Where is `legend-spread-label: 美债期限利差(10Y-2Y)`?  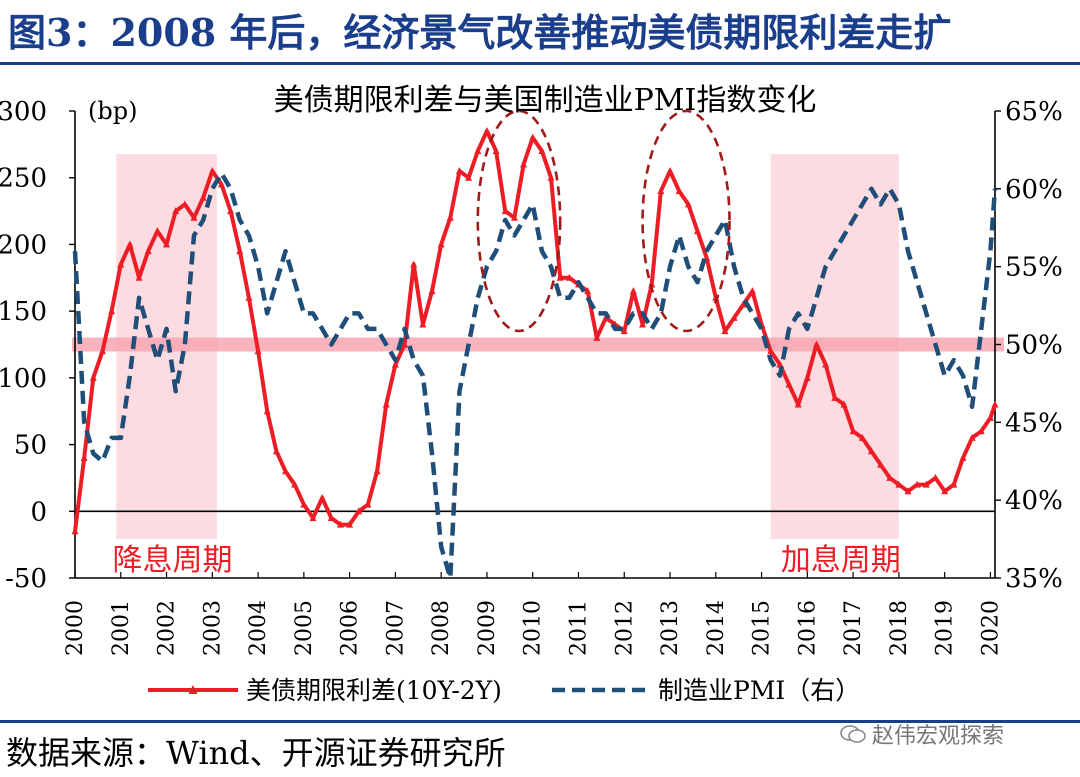
legend-spread-label: 美债期限利差(10Y-2Y) is located at coordinates (374, 690).